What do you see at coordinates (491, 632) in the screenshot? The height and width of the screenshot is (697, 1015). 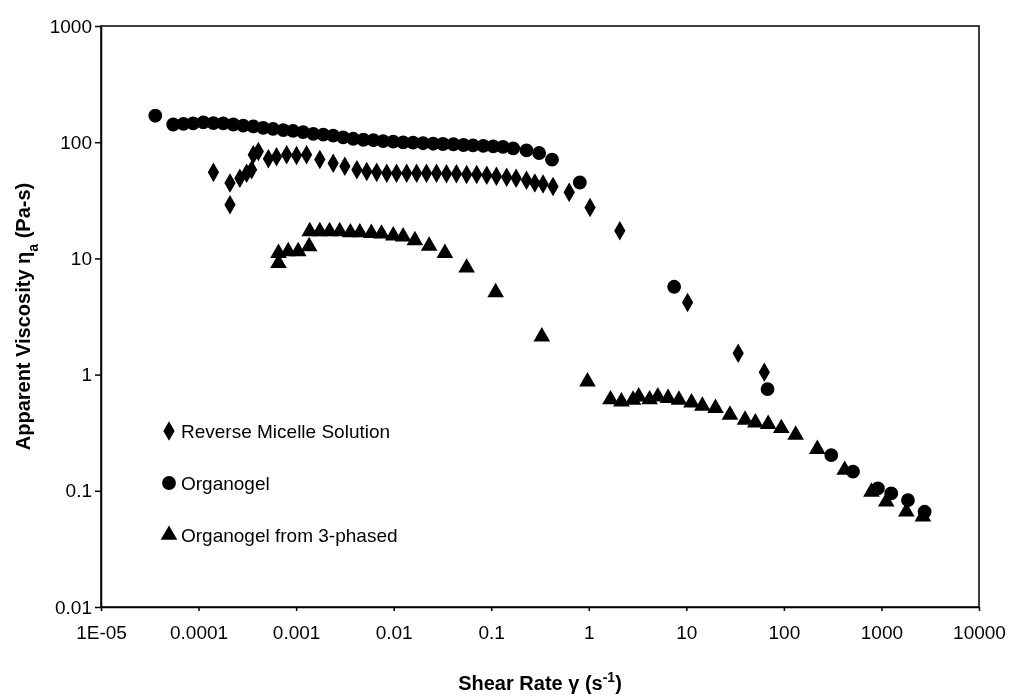 I see `x-tick-label: 0.1` at bounding box center [491, 632].